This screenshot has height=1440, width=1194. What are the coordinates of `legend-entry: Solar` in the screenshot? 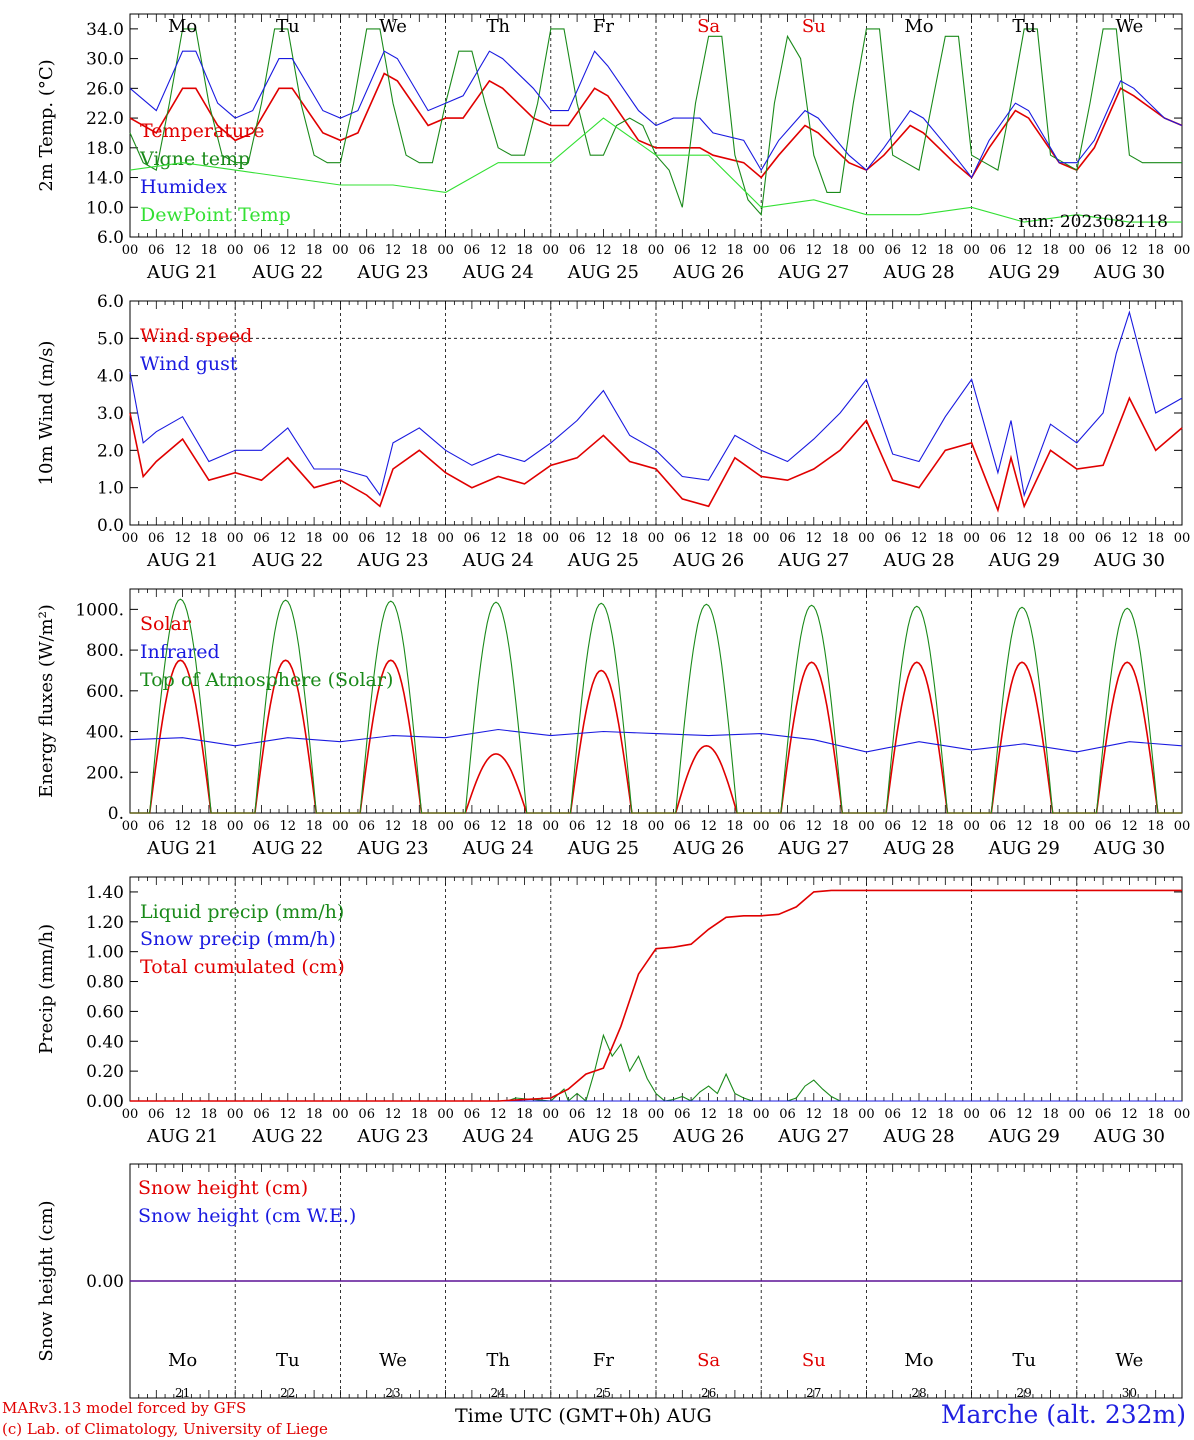 It's located at (166, 624).